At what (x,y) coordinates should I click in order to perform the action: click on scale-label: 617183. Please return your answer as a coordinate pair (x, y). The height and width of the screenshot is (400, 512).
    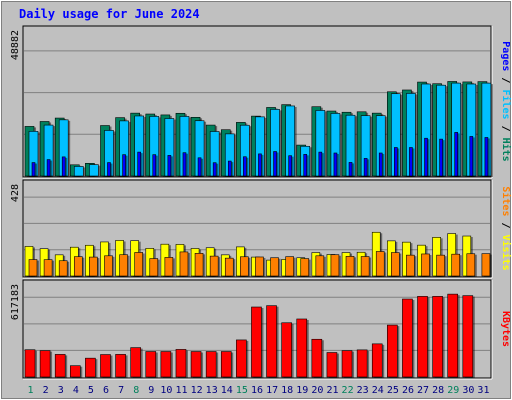
    Looking at the image, I should click on (15, 302).